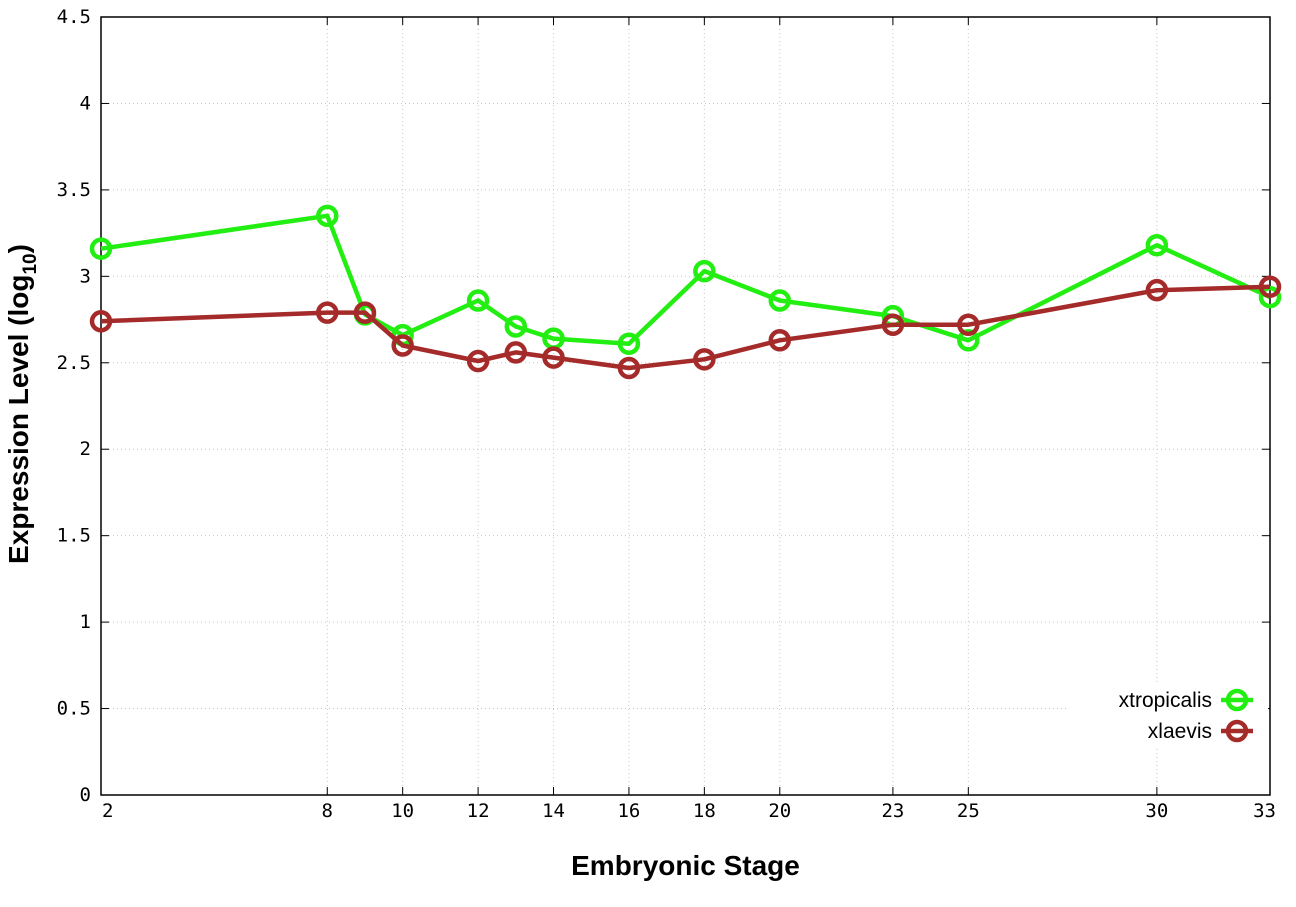 The width and height of the screenshot is (1296, 907). Describe the element at coordinates (1237, 700) in the screenshot. I see `legend-marker-xtropicalis` at that location.